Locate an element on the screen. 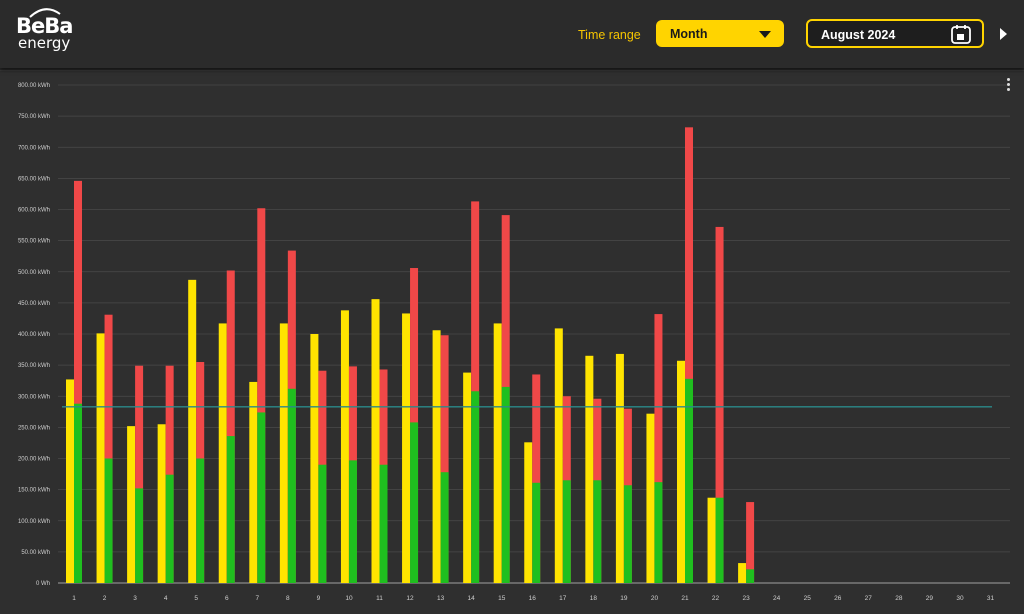  y-tick-label: 400.00 kWh is located at coordinates (34, 335).